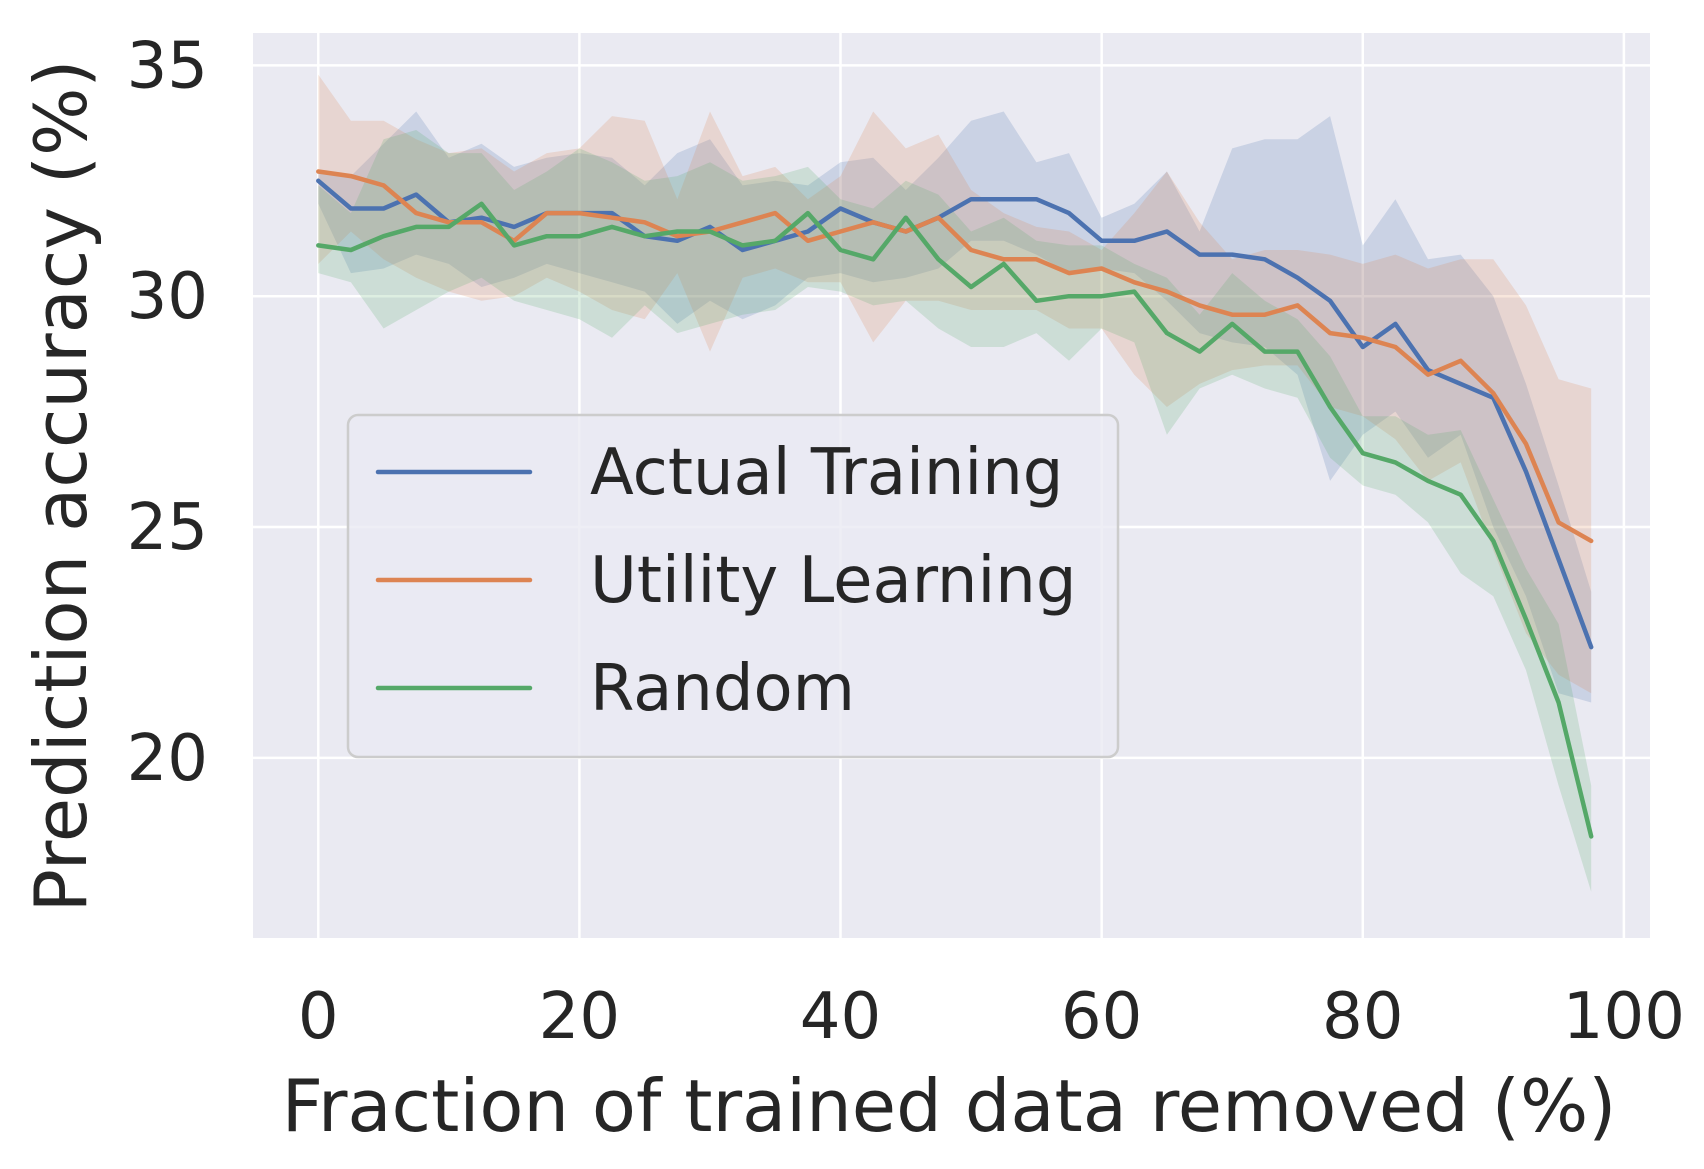 This screenshot has width=1704, height=1169. I want to click on legend: Actual Training Utility Learning Random, so click(733, 586).